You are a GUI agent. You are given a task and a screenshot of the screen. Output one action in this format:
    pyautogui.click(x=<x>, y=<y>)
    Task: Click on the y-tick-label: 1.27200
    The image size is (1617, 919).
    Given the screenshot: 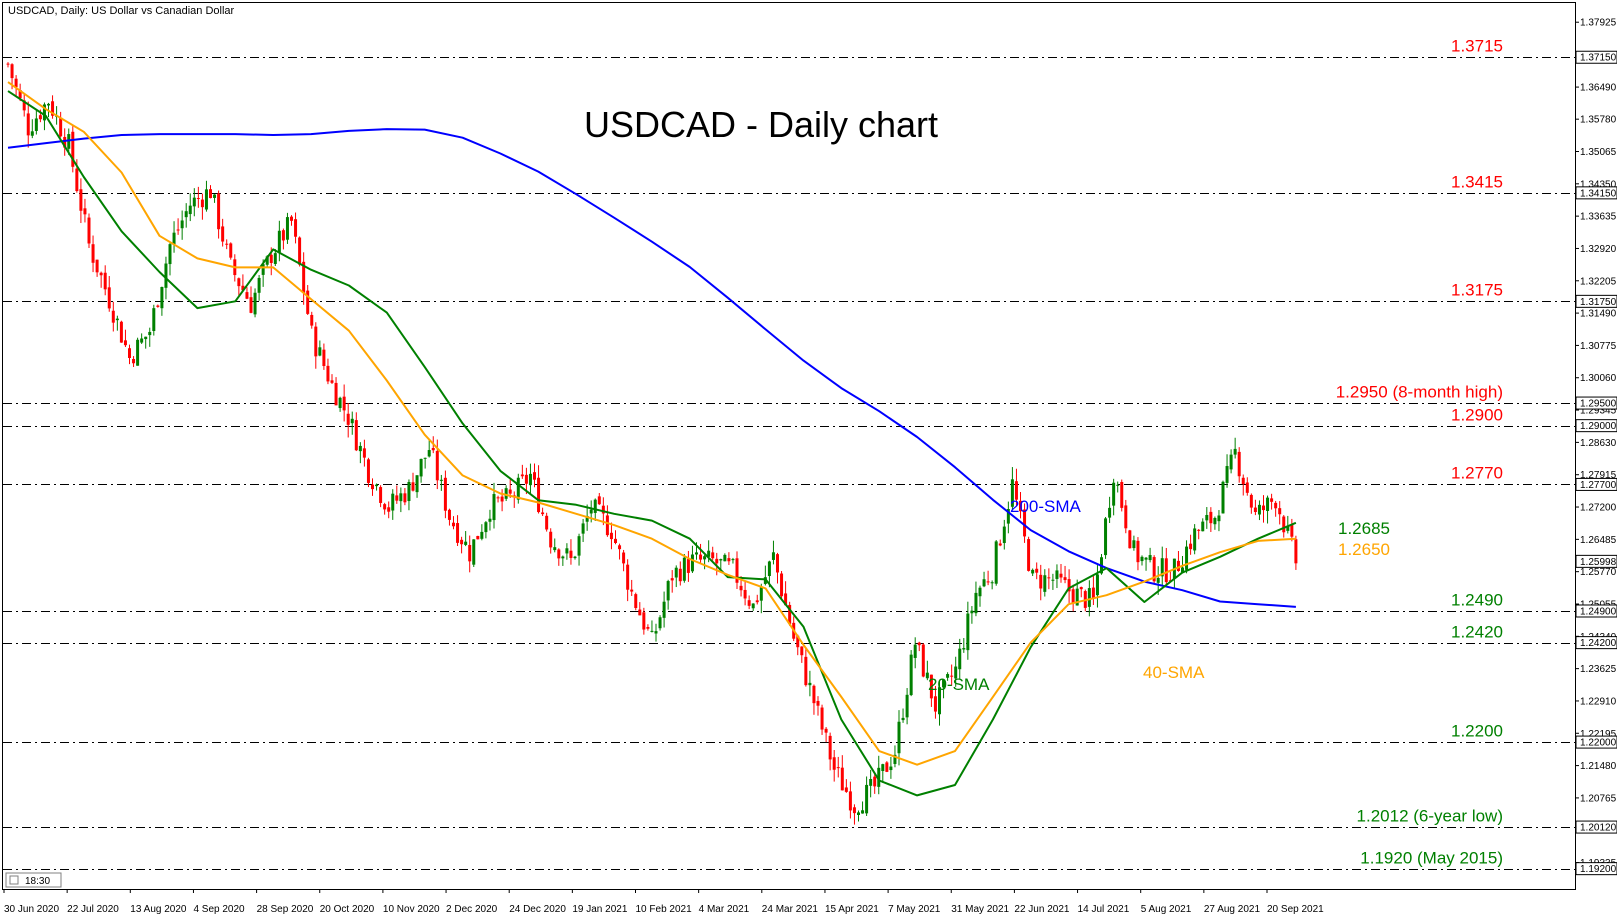 What is the action you would take?
    pyautogui.click(x=1598, y=508)
    